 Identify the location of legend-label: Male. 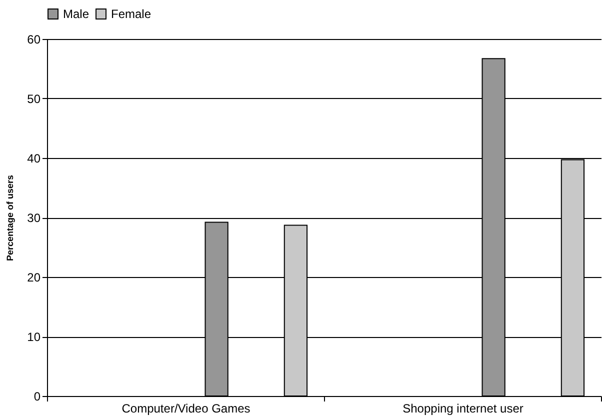
(76, 14).